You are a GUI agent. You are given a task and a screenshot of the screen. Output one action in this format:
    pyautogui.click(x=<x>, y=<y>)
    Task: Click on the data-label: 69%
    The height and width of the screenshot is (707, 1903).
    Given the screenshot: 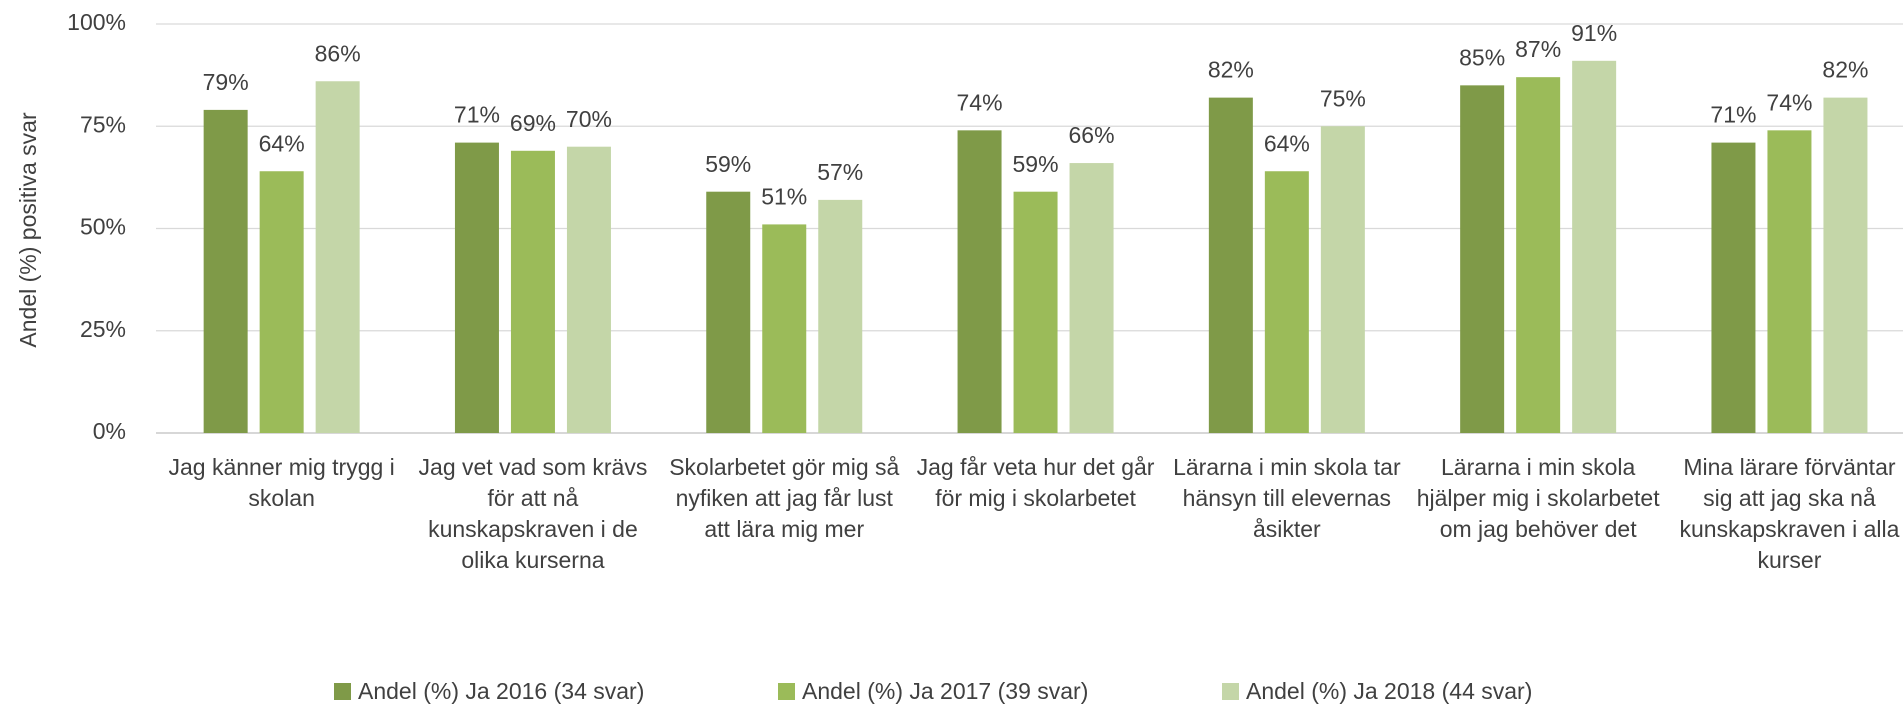 What is the action you would take?
    pyautogui.click(x=533, y=123)
    